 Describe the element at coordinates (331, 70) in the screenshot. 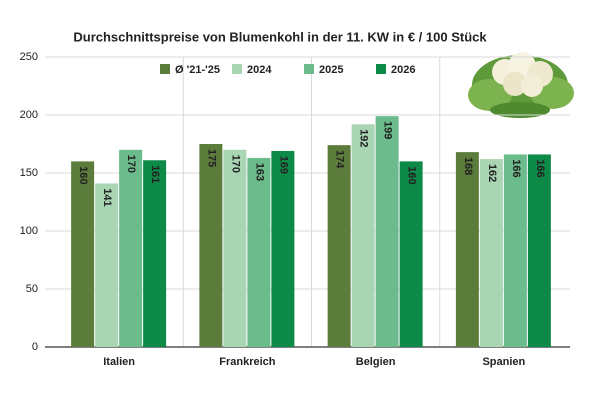

I see `legend-label: 2025` at that location.